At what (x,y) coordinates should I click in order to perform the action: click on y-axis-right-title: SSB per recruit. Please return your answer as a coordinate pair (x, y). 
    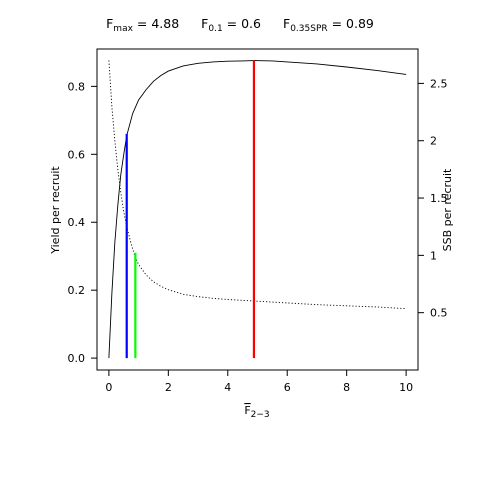
    Looking at the image, I should click on (447, 209).